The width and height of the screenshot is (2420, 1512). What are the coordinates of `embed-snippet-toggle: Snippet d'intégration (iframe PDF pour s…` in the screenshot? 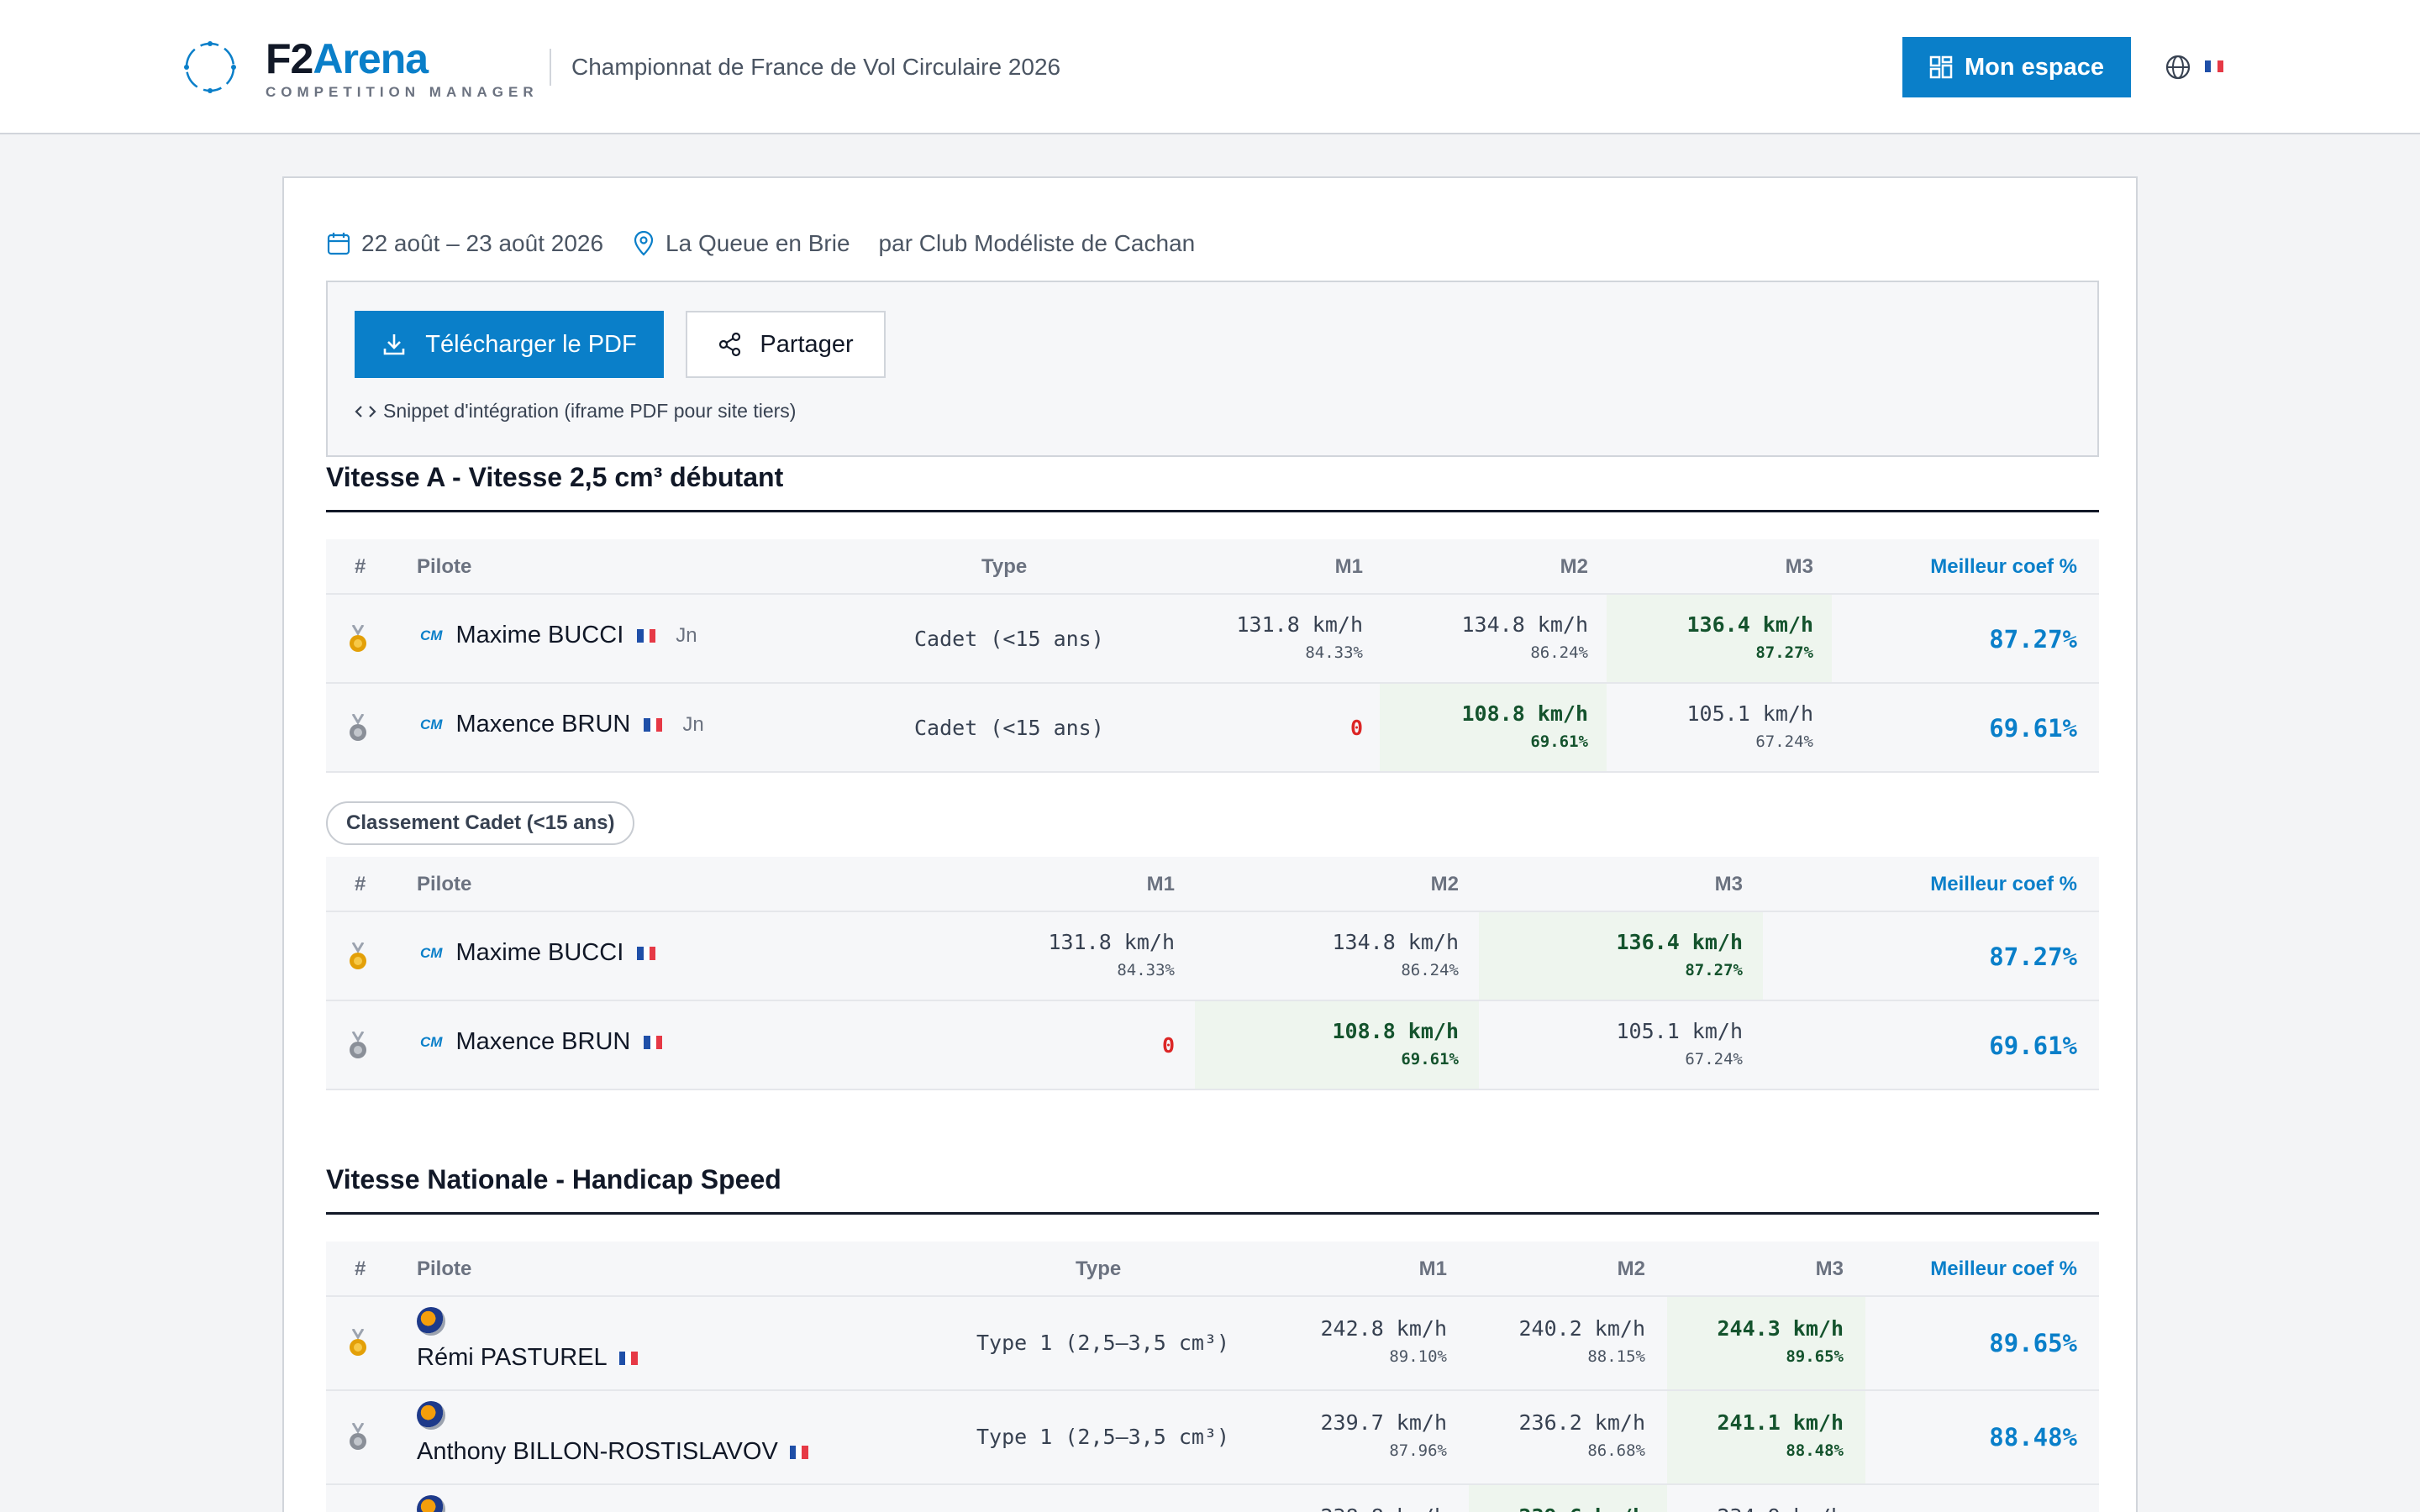 It's located at (575, 411).